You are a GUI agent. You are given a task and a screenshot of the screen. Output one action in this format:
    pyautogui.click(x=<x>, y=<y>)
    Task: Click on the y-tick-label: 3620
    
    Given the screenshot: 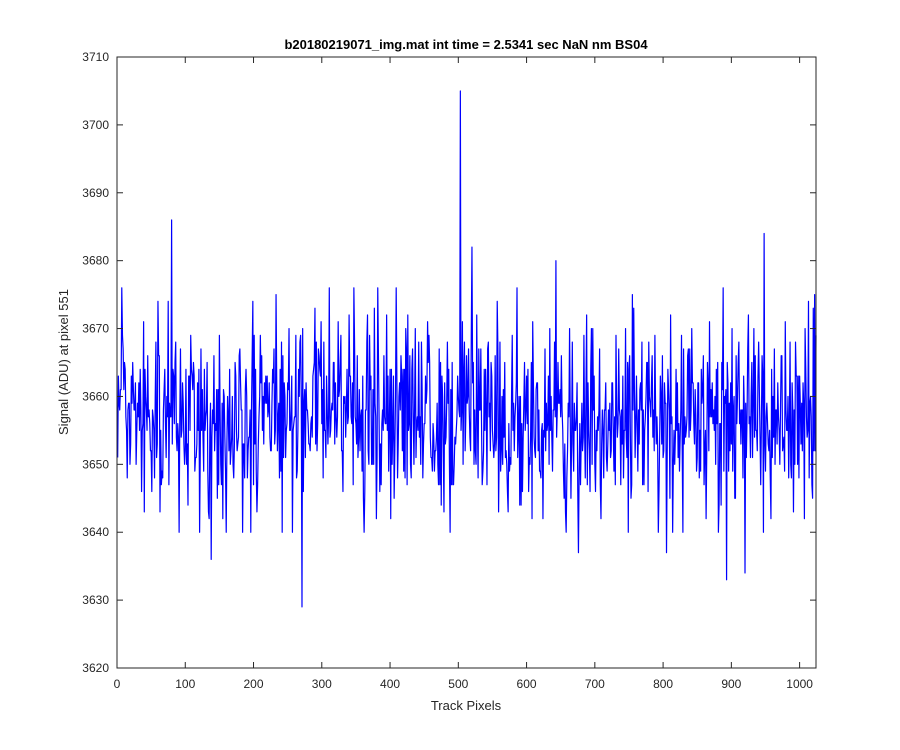 What is the action you would take?
    pyautogui.click(x=95, y=668)
    